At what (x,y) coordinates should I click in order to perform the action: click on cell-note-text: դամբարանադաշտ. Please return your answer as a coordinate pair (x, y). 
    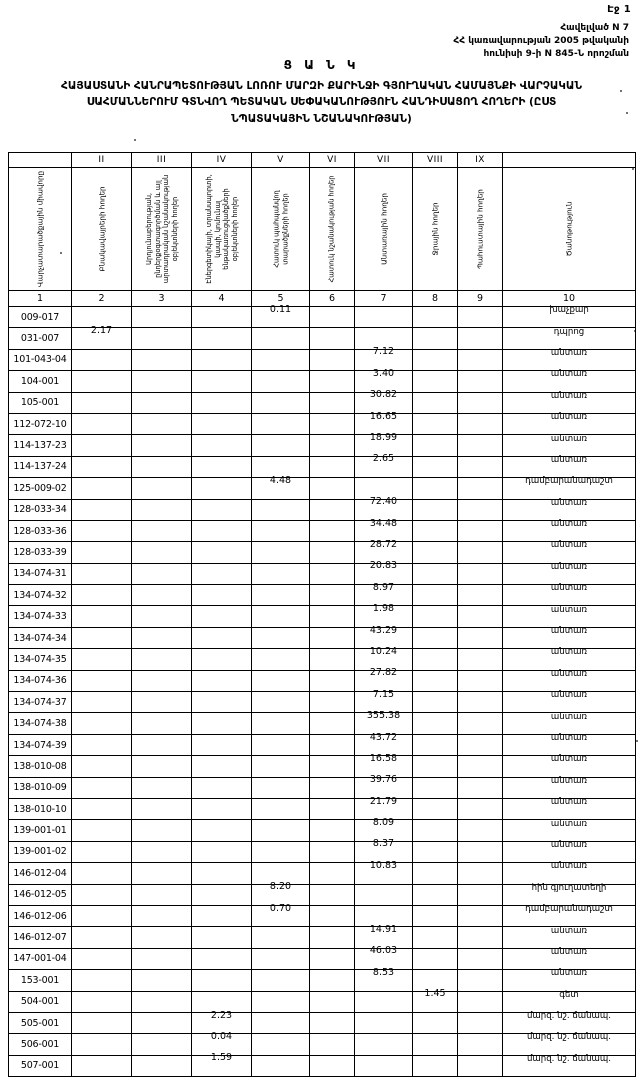
    Looking at the image, I should click on (569, 481).